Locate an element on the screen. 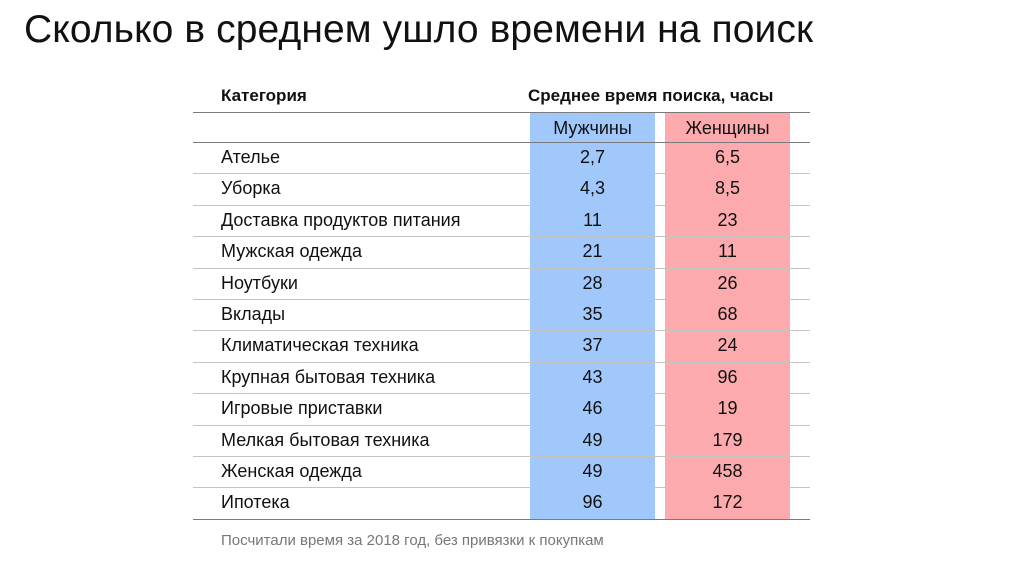 The height and width of the screenshot is (562, 1024). row-value-men: 35 is located at coordinates (592, 314).